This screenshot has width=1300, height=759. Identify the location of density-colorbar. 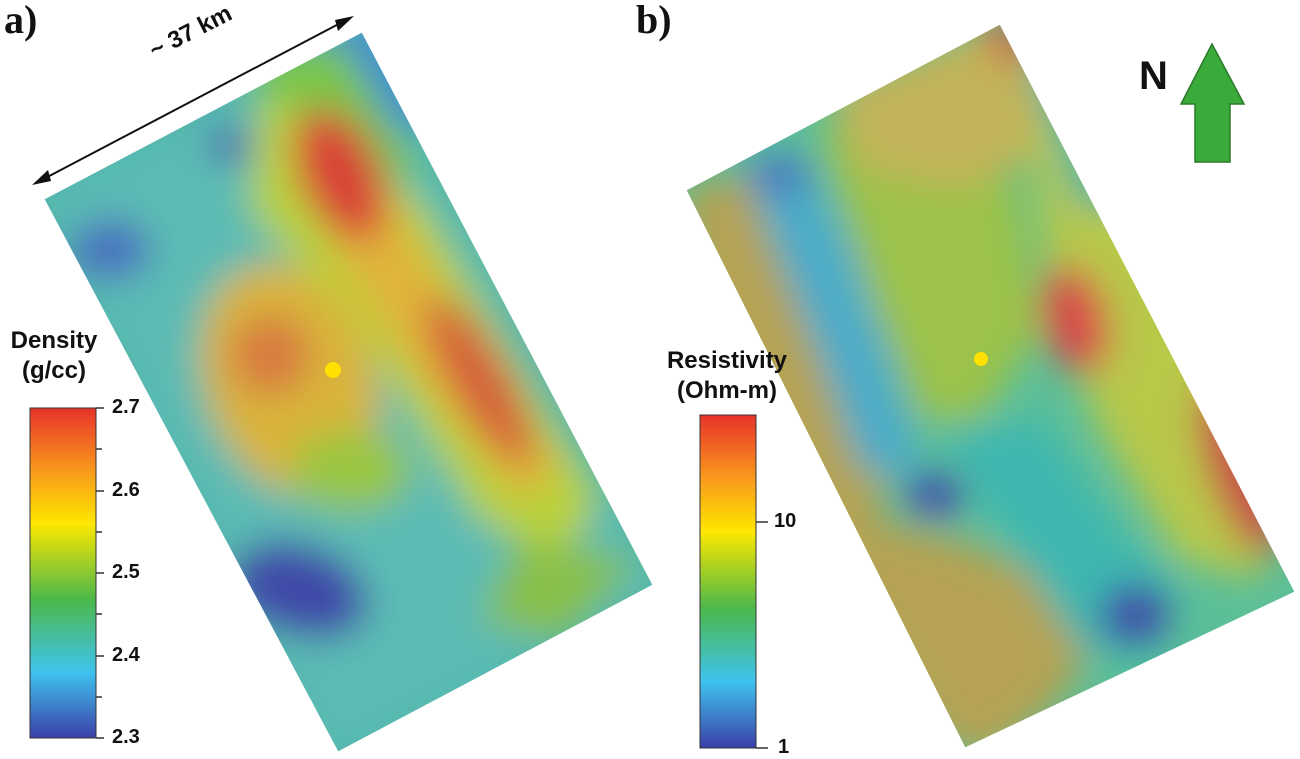
(66, 573).